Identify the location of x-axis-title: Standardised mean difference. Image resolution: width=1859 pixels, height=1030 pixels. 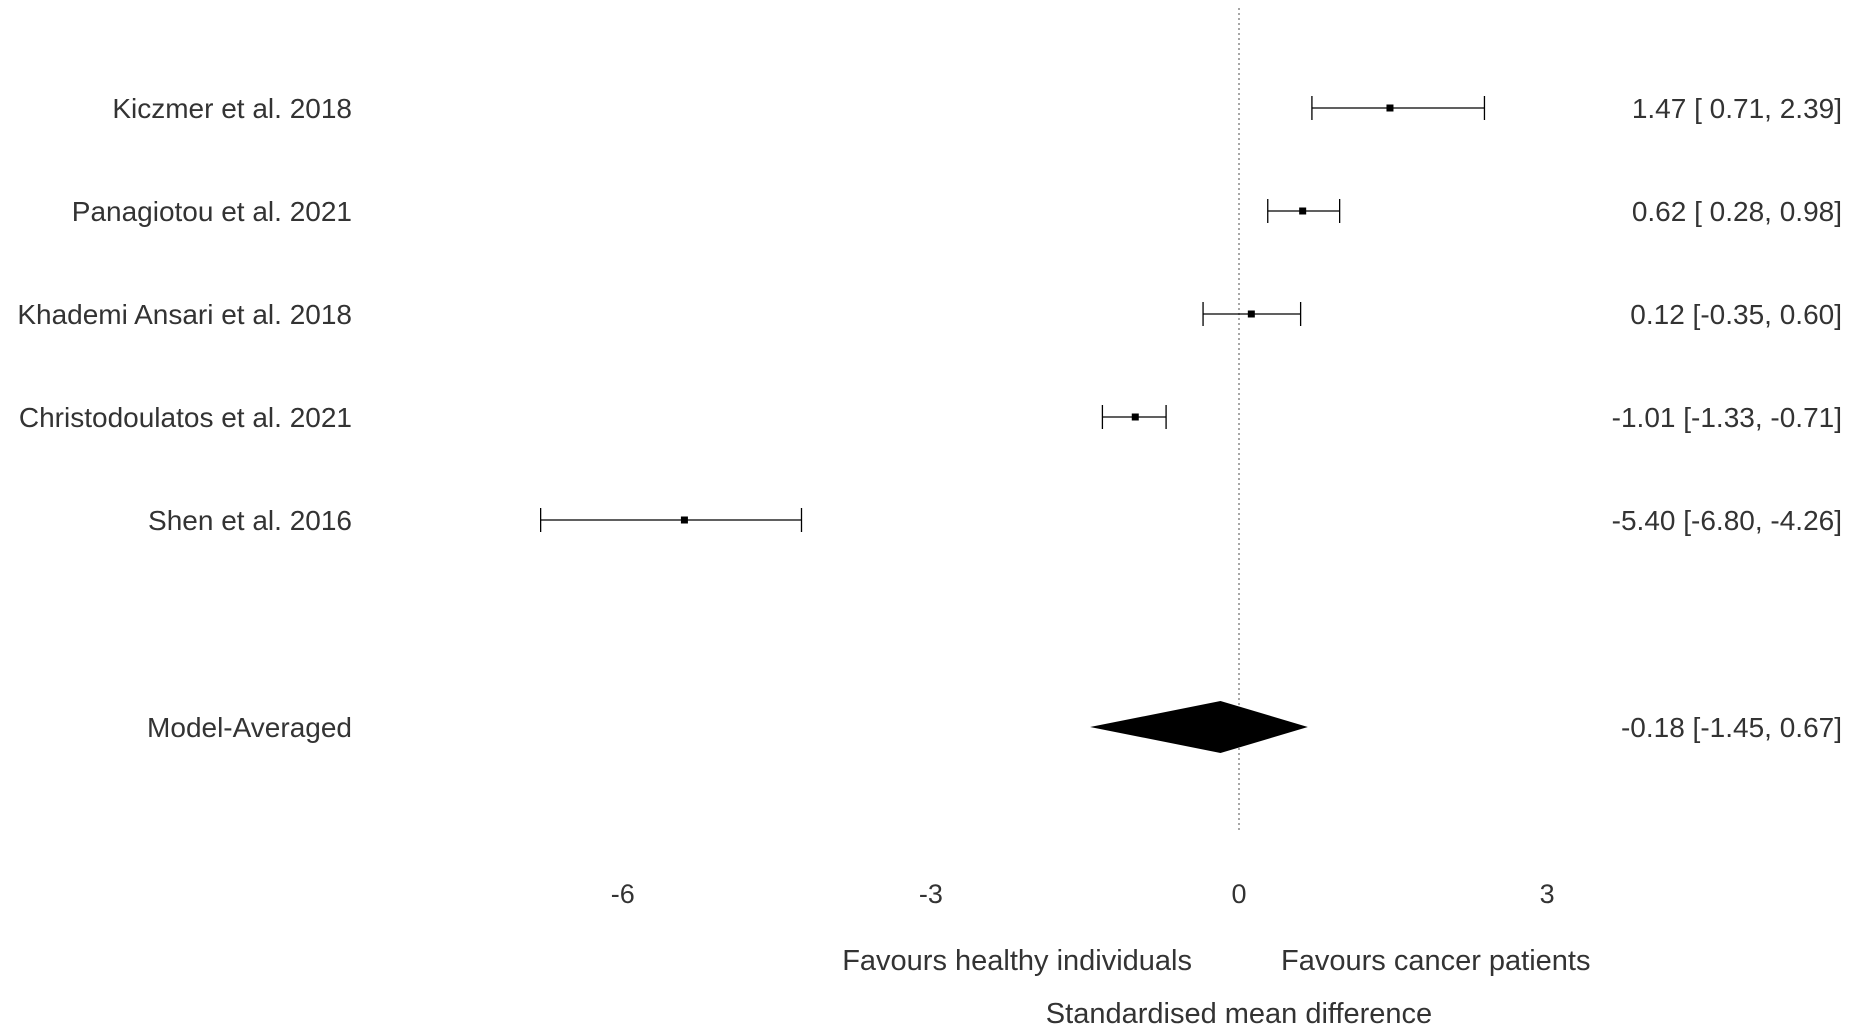
(1239, 1014).